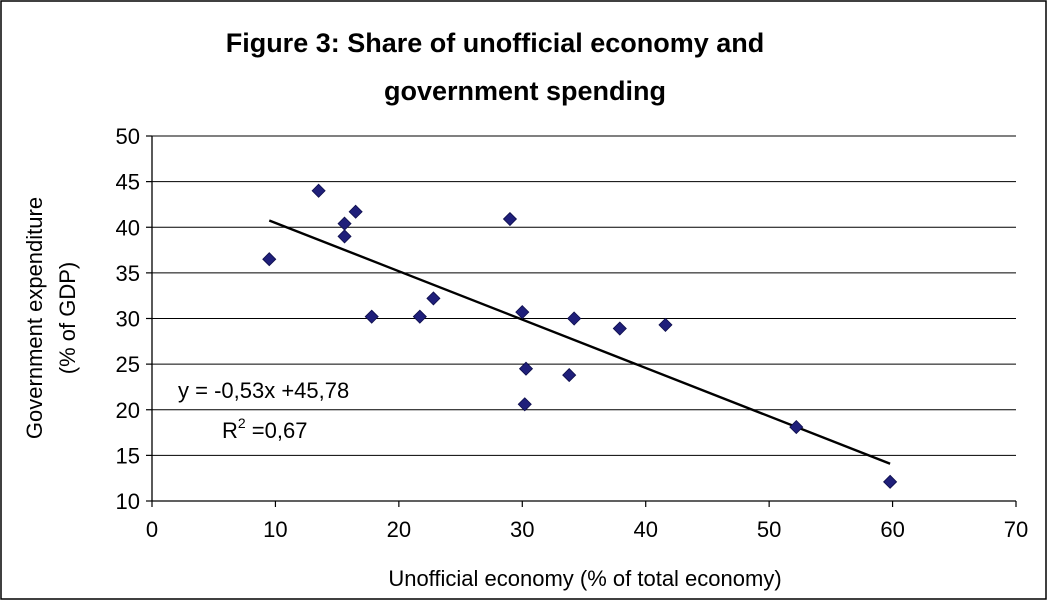 Image resolution: width=1047 pixels, height=600 pixels. Describe the element at coordinates (152, 529) in the screenshot. I see `x-tick-label-0: 0` at that location.